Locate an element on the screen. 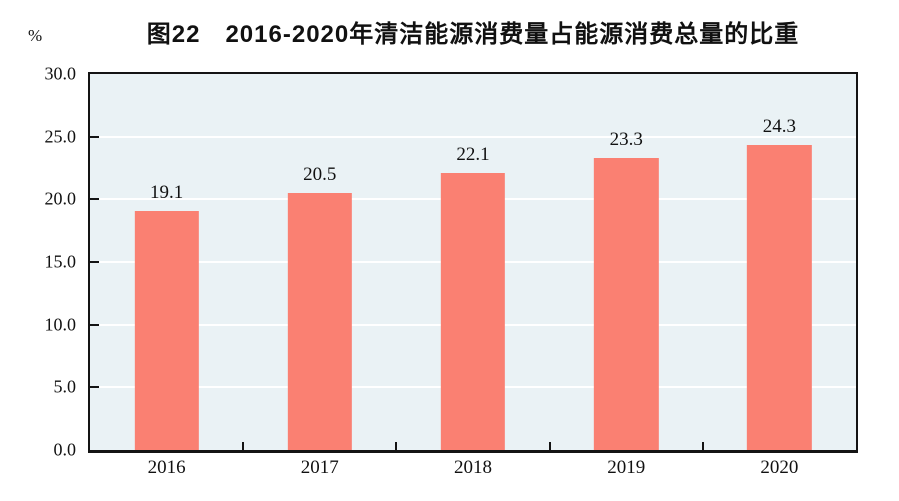  y-tick-label: 10.0 is located at coordinates (60, 324).